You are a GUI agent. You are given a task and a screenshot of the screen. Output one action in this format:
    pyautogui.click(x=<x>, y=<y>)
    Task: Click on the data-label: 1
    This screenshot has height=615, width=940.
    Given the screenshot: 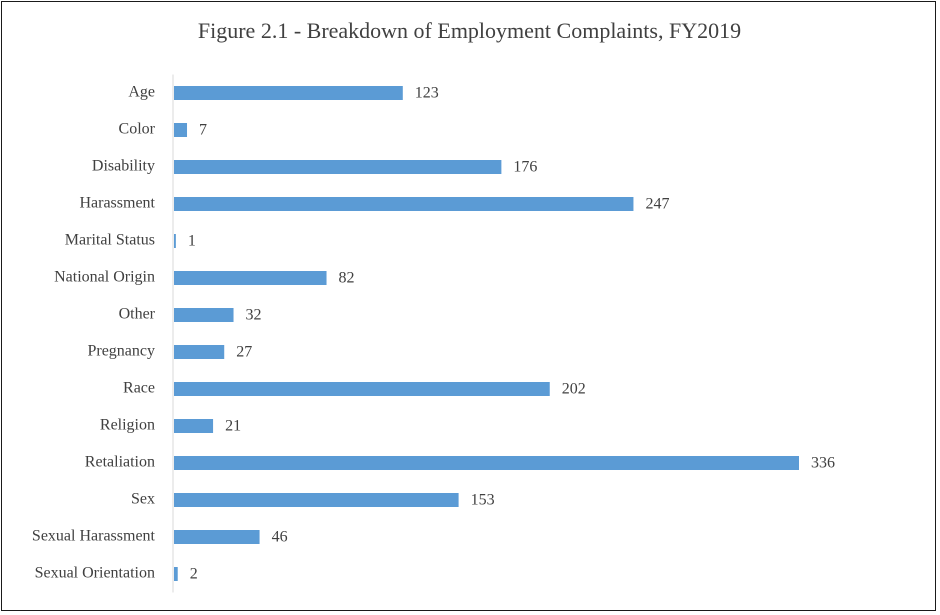 What is the action you would take?
    pyautogui.click(x=192, y=241)
    